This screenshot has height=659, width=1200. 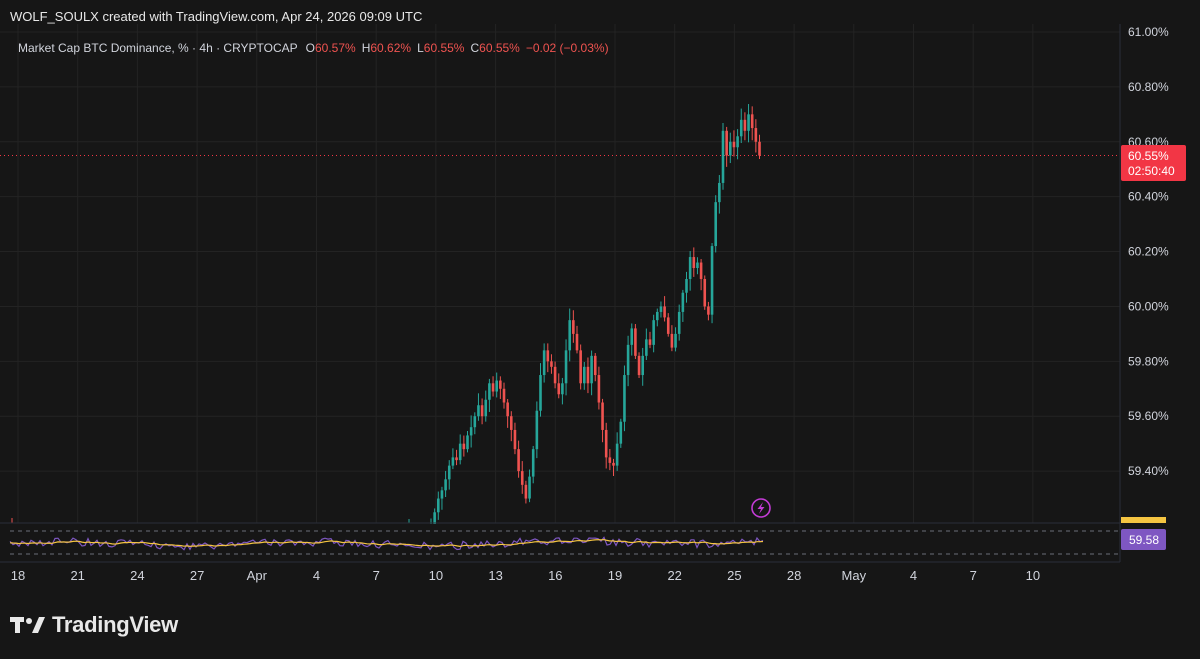 What do you see at coordinates (525, 575) in the screenshot?
I see `time-axis: 18 21 24 27 Apr 4 7 10 13 16 19 22 25 28 May 4 7 10` at bounding box center [525, 575].